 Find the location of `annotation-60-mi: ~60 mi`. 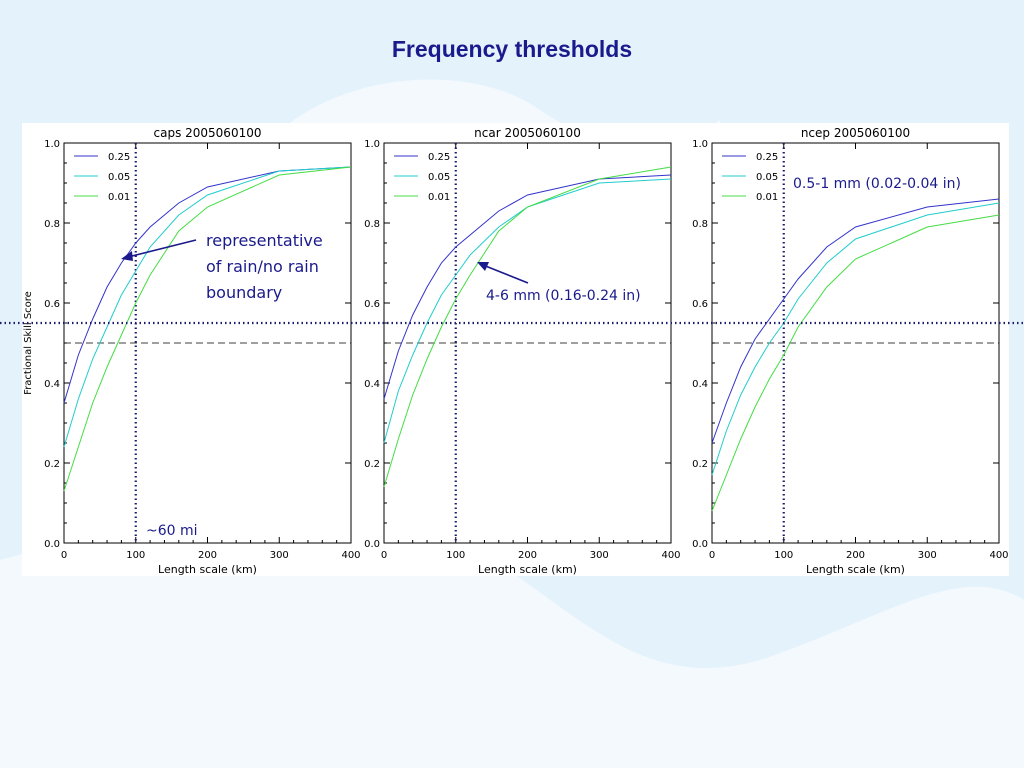

annotation-60-mi: ~60 mi is located at coordinates (172, 531).